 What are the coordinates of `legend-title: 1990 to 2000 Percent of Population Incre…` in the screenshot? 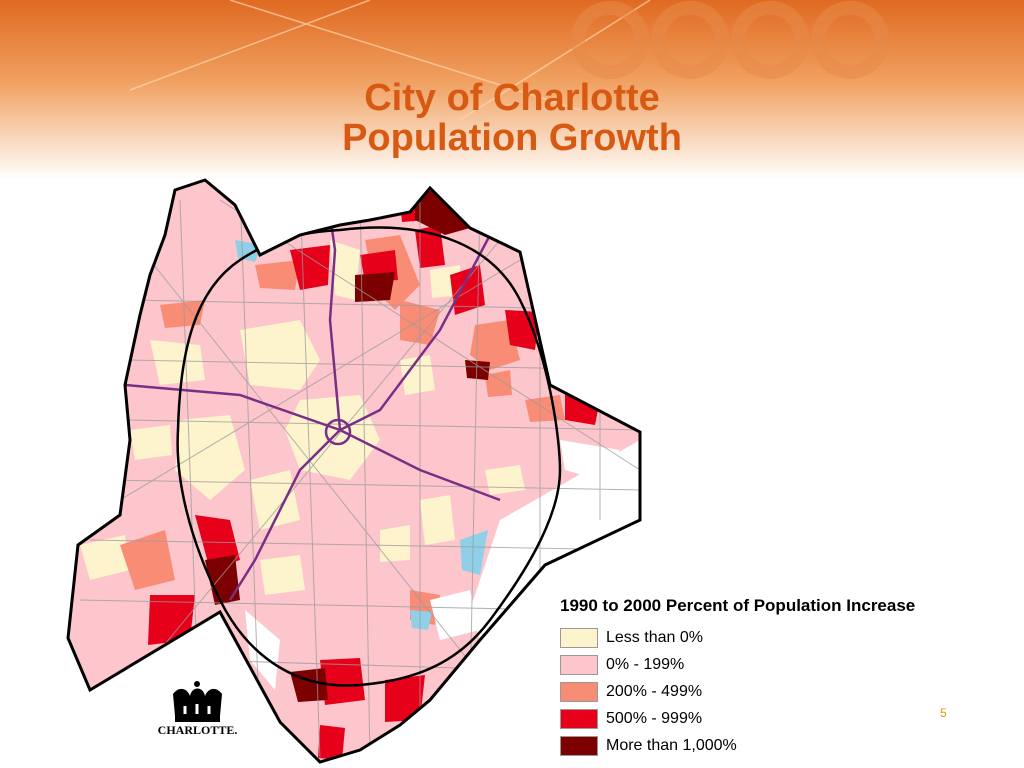 It's located at (738, 605).